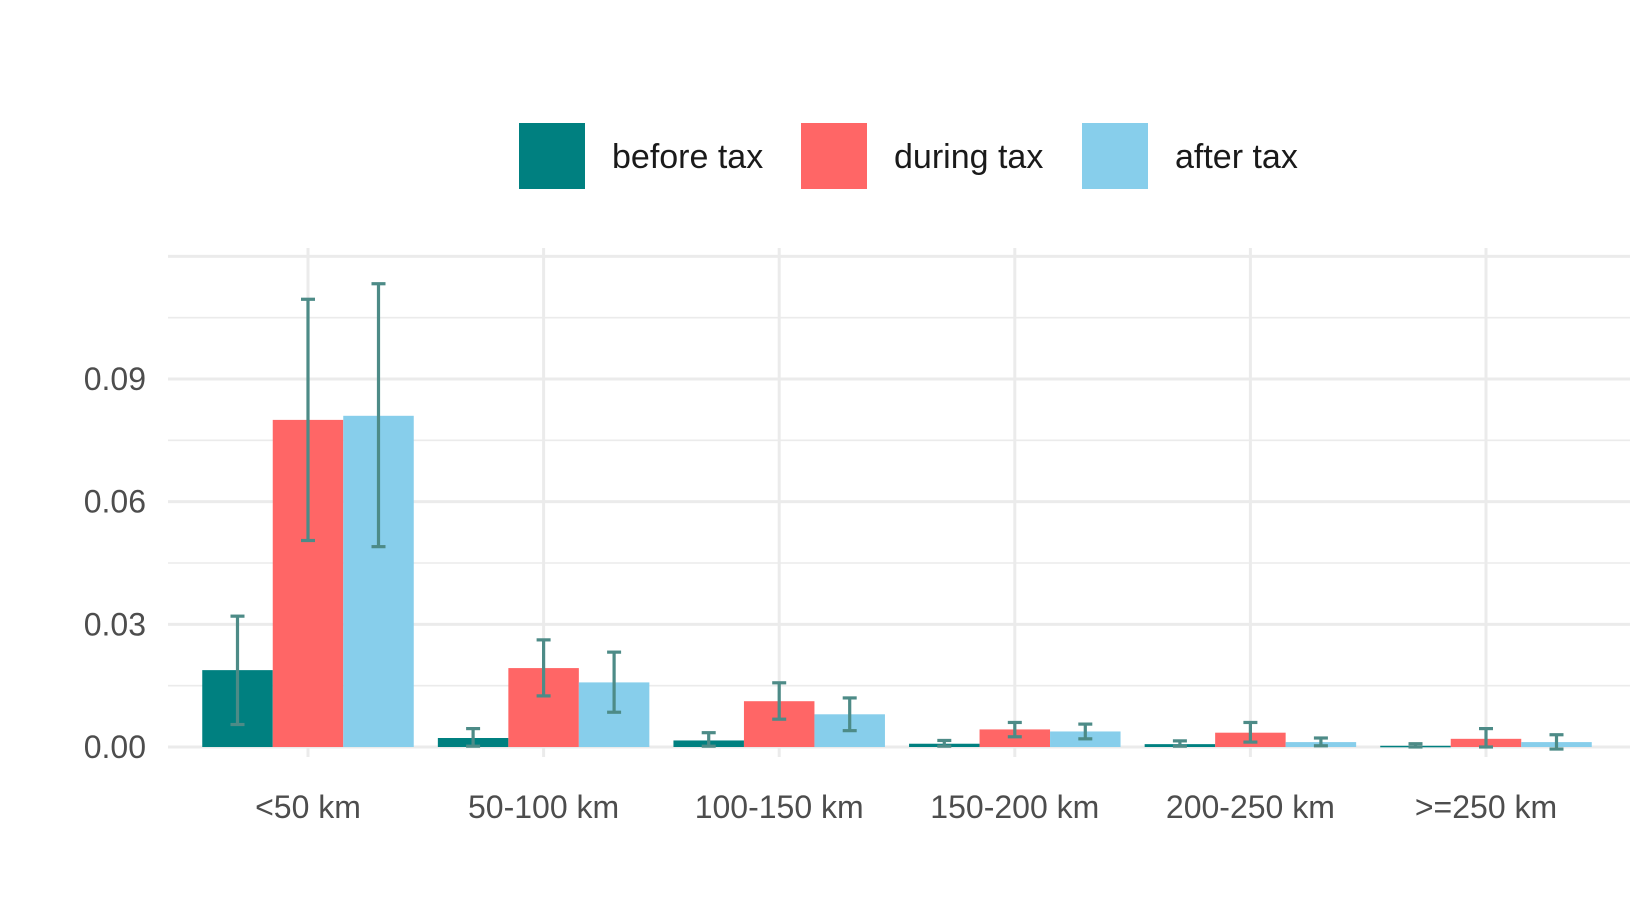  Describe the element at coordinates (687, 157) in the screenshot. I see `legend-label: before tax` at that location.